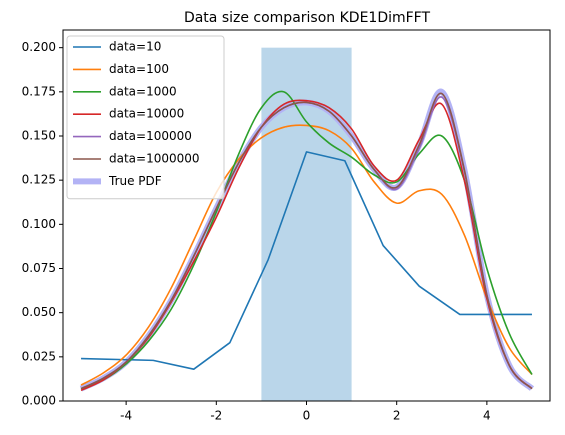 The image size is (565, 435). I want to click on x-tick-label: 2, so click(397, 416).